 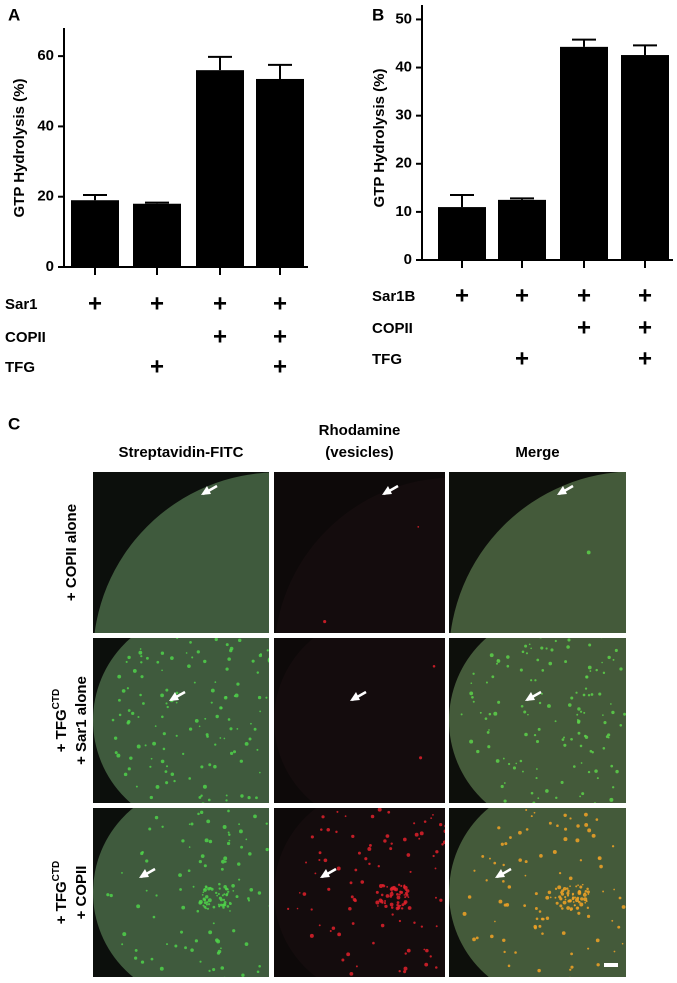 I want to click on y-axis-label: GTP Hydrolysis (%), so click(x=379, y=138).